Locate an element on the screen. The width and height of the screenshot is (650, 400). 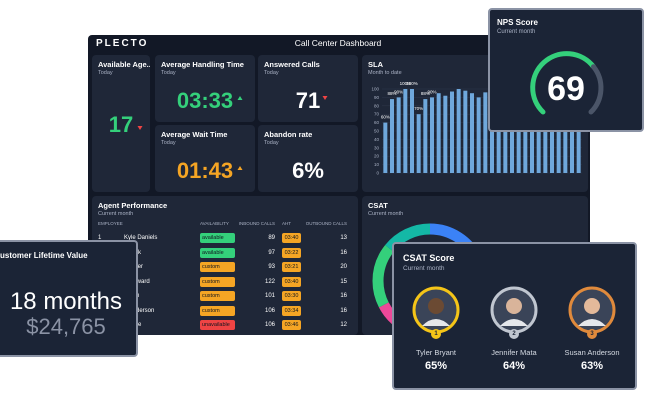
y-tick-label: 80 is located at coordinates (377, 105).